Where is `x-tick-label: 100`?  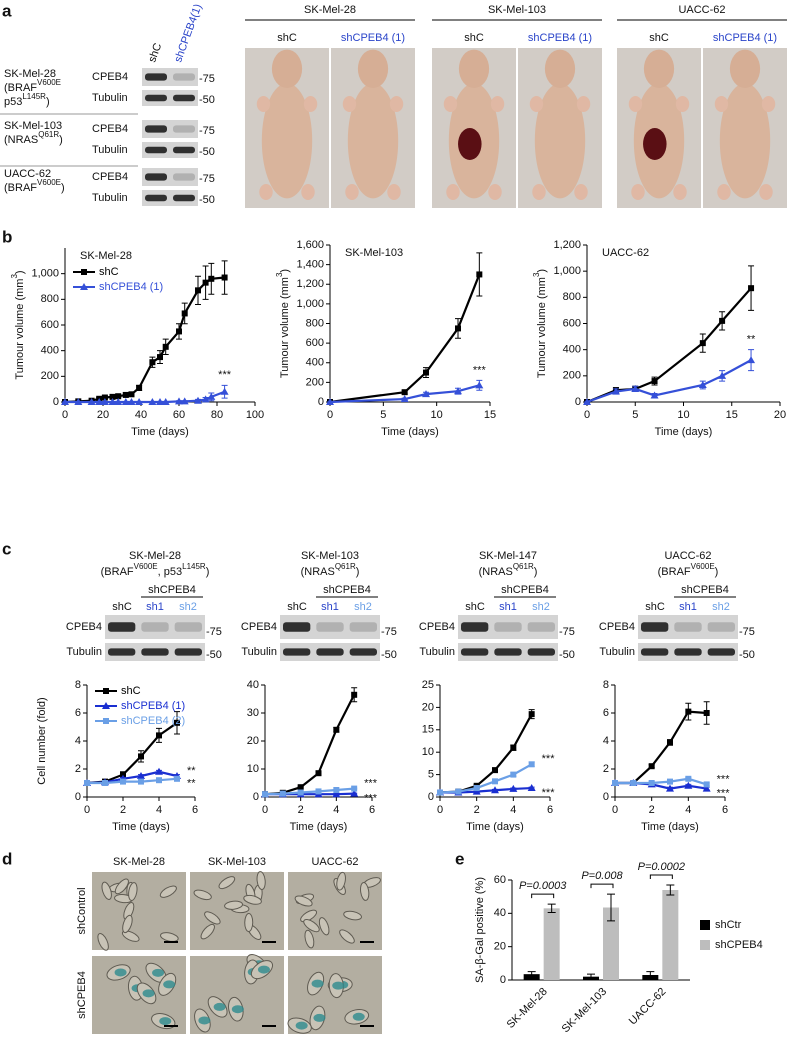
x-tick-label: 100 is located at coordinates (255, 415).